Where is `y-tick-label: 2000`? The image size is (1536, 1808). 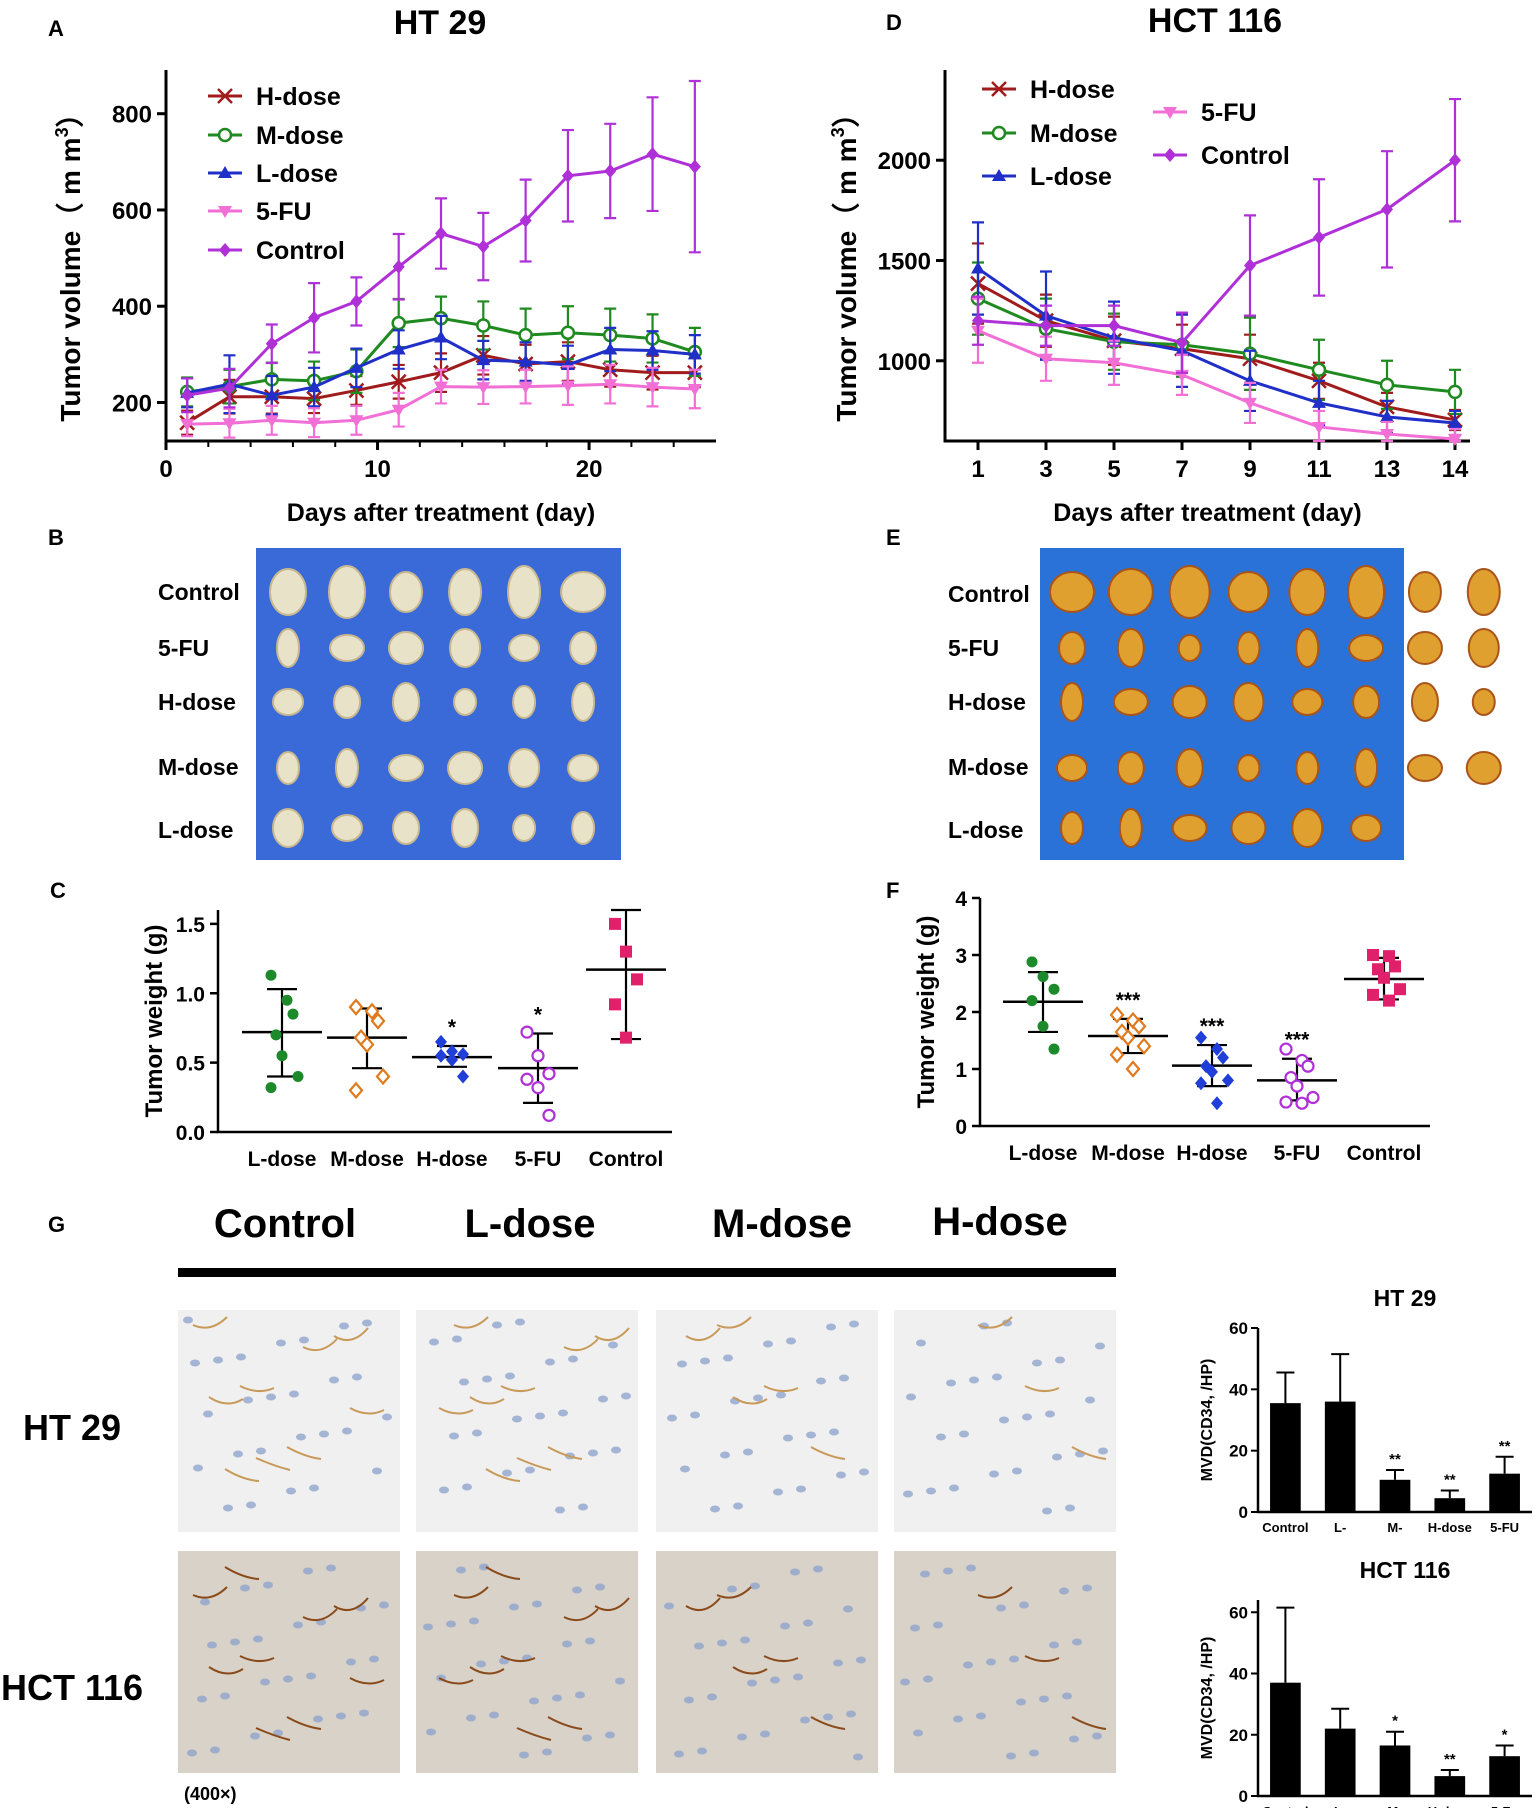 y-tick-label: 2000 is located at coordinates (904, 161).